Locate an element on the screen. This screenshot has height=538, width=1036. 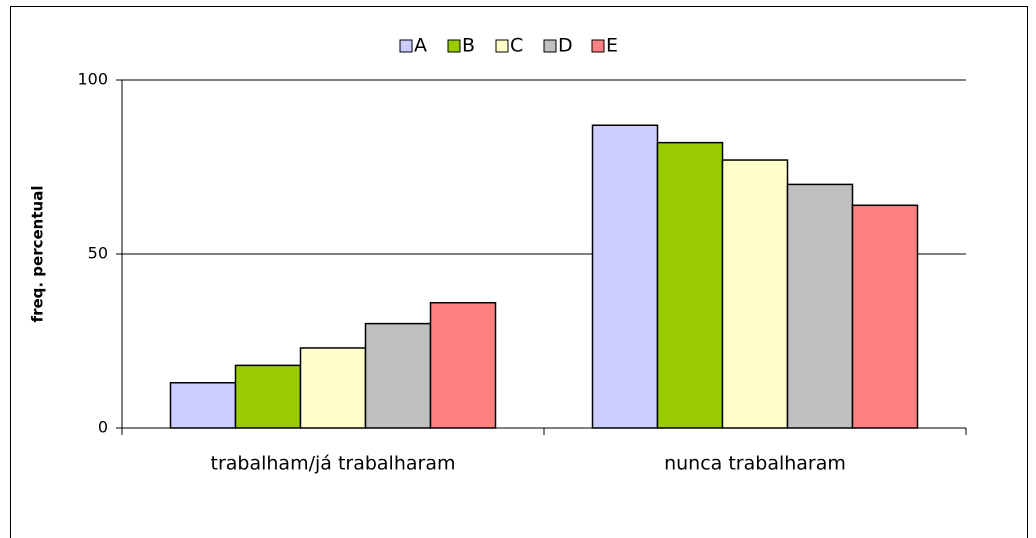
legend-label: B is located at coordinates (468, 46).